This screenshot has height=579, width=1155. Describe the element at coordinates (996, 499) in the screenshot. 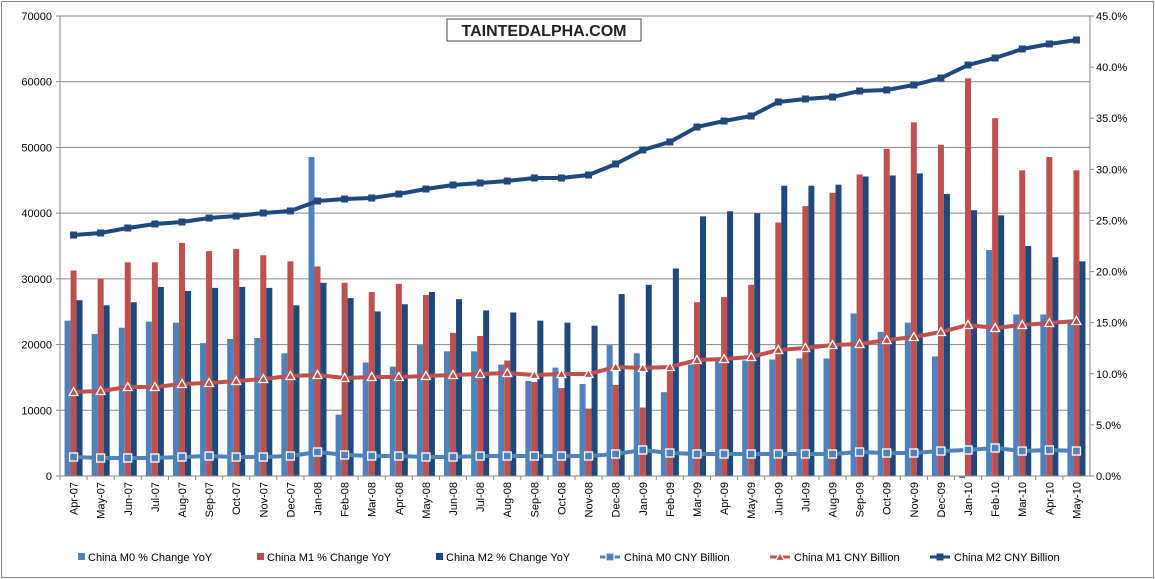

I see `x-tick-label: Feb-10` at that location.